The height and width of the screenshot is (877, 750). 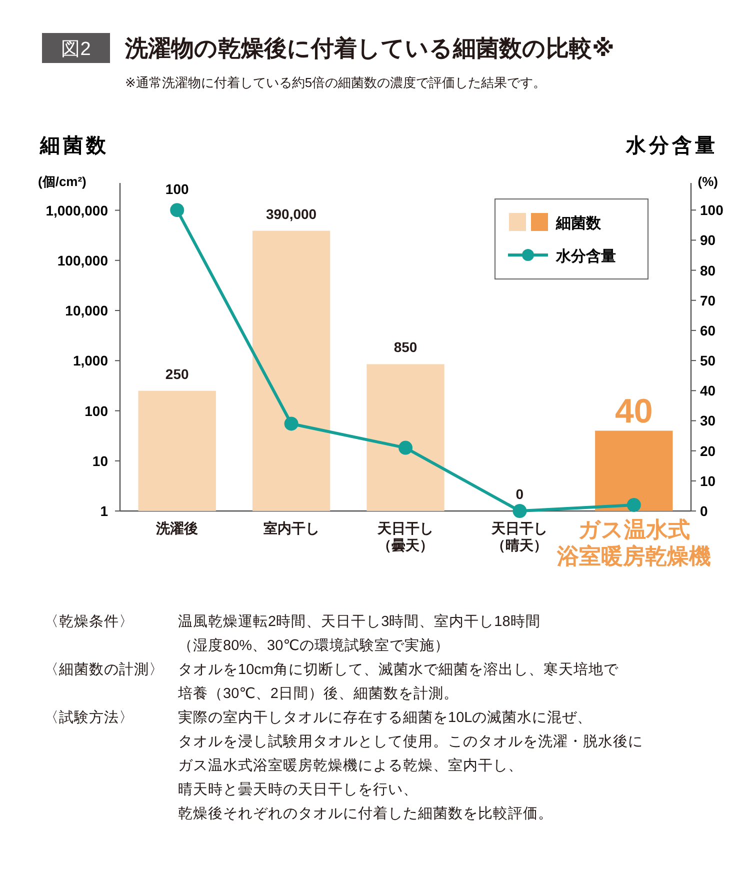 What do you see at coordinates (89, 621) in the screenshot?
I see `text: 〈乾燥条件〉` at bounding box center [89, 621].